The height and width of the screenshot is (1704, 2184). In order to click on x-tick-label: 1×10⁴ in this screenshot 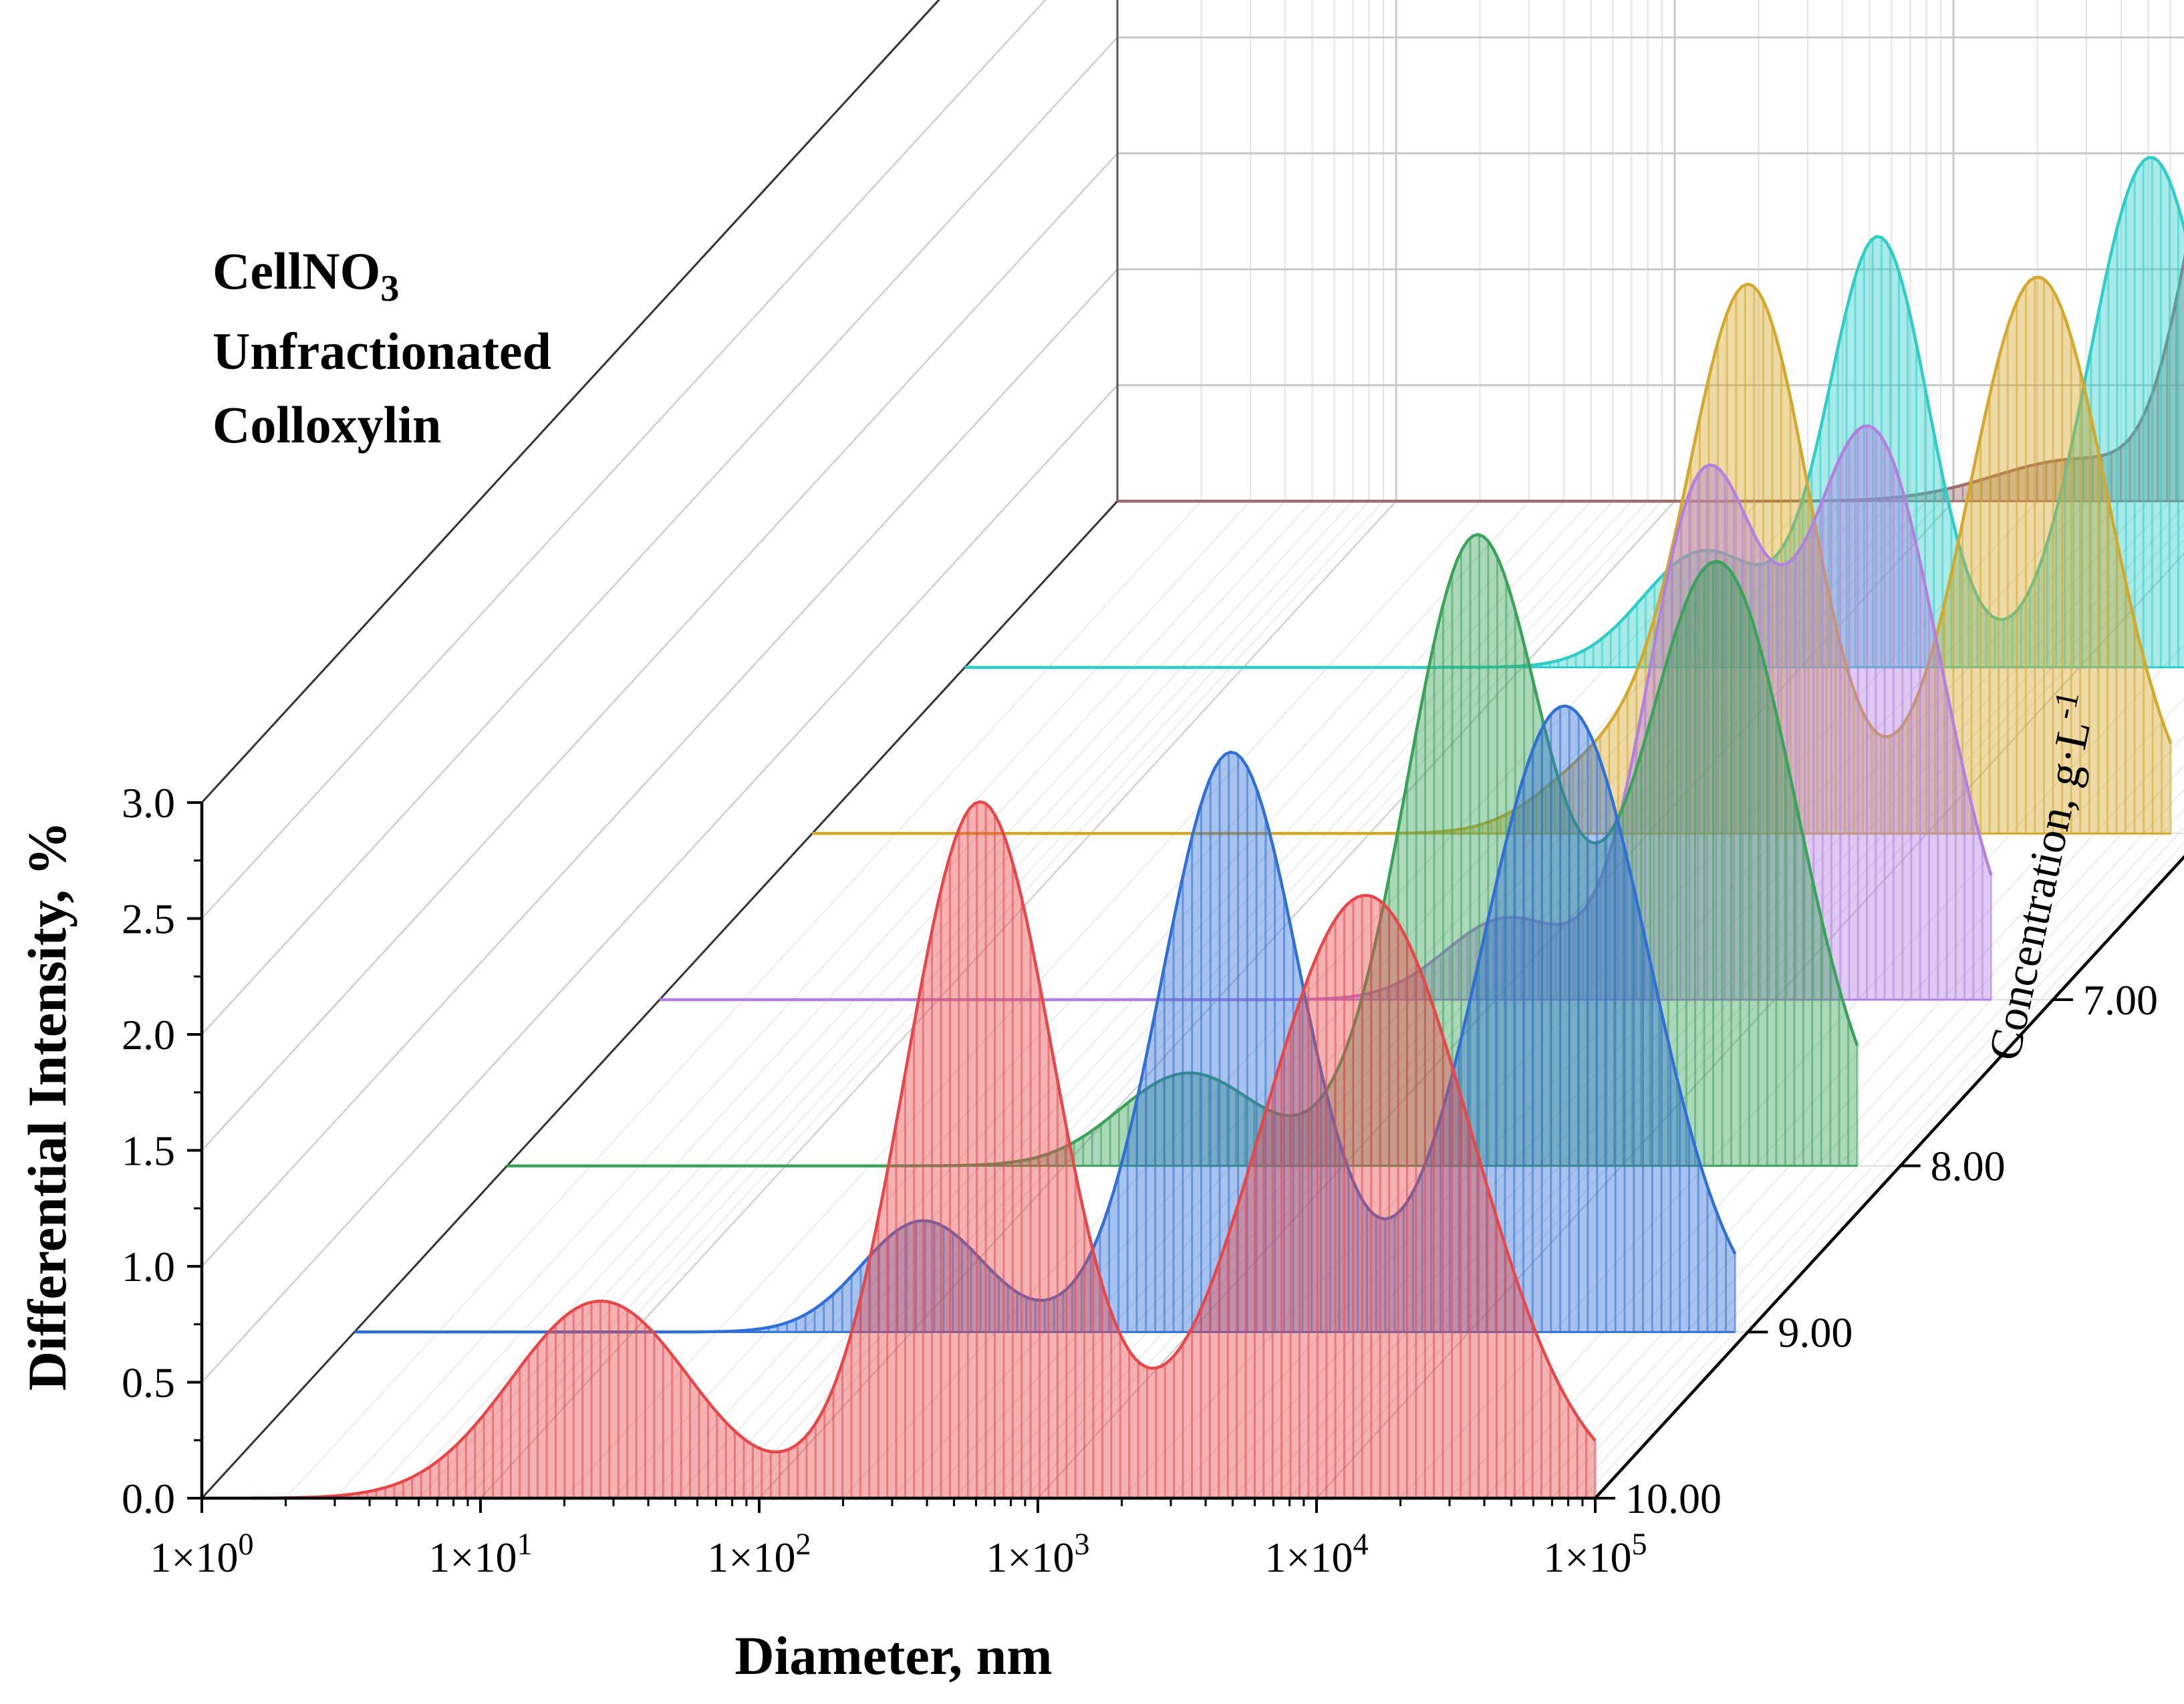, I will do `click(1316, 1554)`.